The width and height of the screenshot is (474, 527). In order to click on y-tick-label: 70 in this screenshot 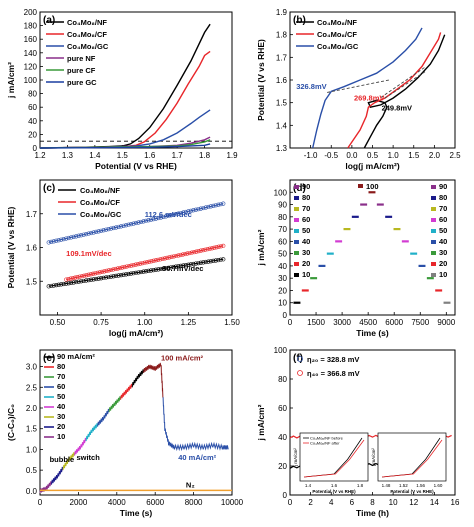, I will do `click(282, 229)`.